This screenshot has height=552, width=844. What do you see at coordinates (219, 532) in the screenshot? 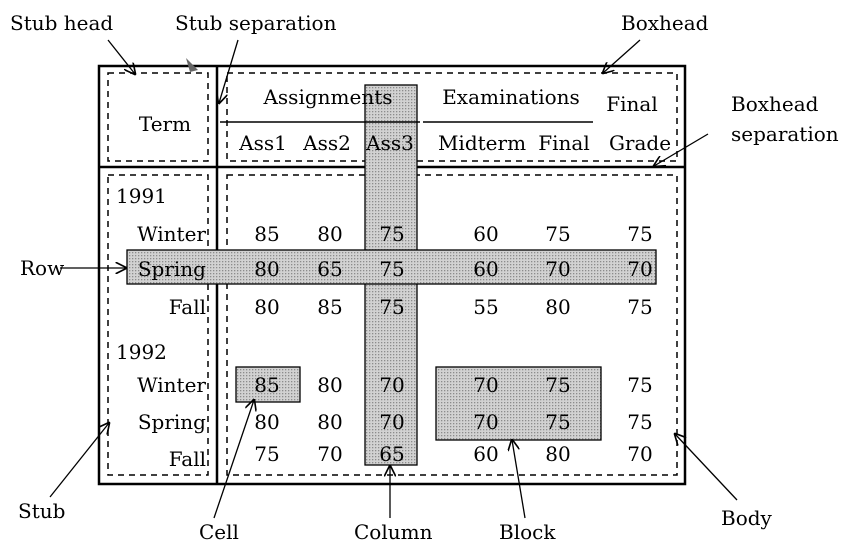
I see `label-cell: Cell` at bounding box center [219, 532].